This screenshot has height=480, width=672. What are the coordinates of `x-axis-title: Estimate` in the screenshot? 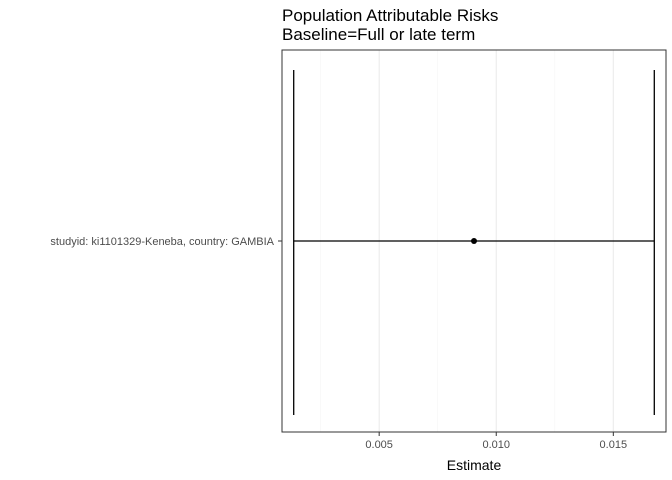 It's located at (474, 465).